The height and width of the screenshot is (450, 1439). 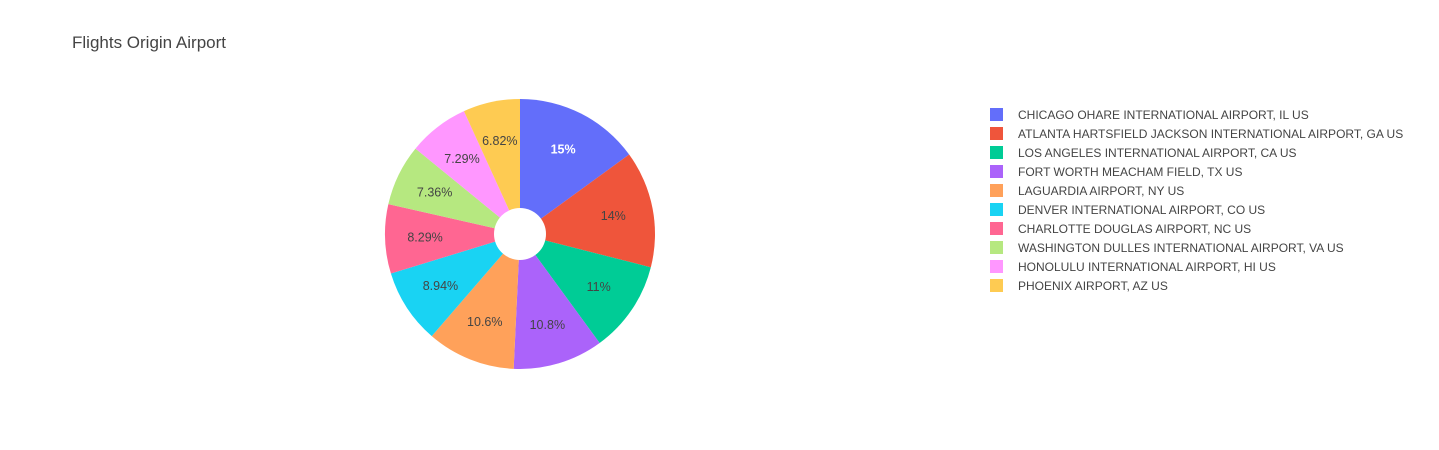 I want to click on legend-label: PHOENIX AIRPORT, AZ US, so click(x=1093, y=285).